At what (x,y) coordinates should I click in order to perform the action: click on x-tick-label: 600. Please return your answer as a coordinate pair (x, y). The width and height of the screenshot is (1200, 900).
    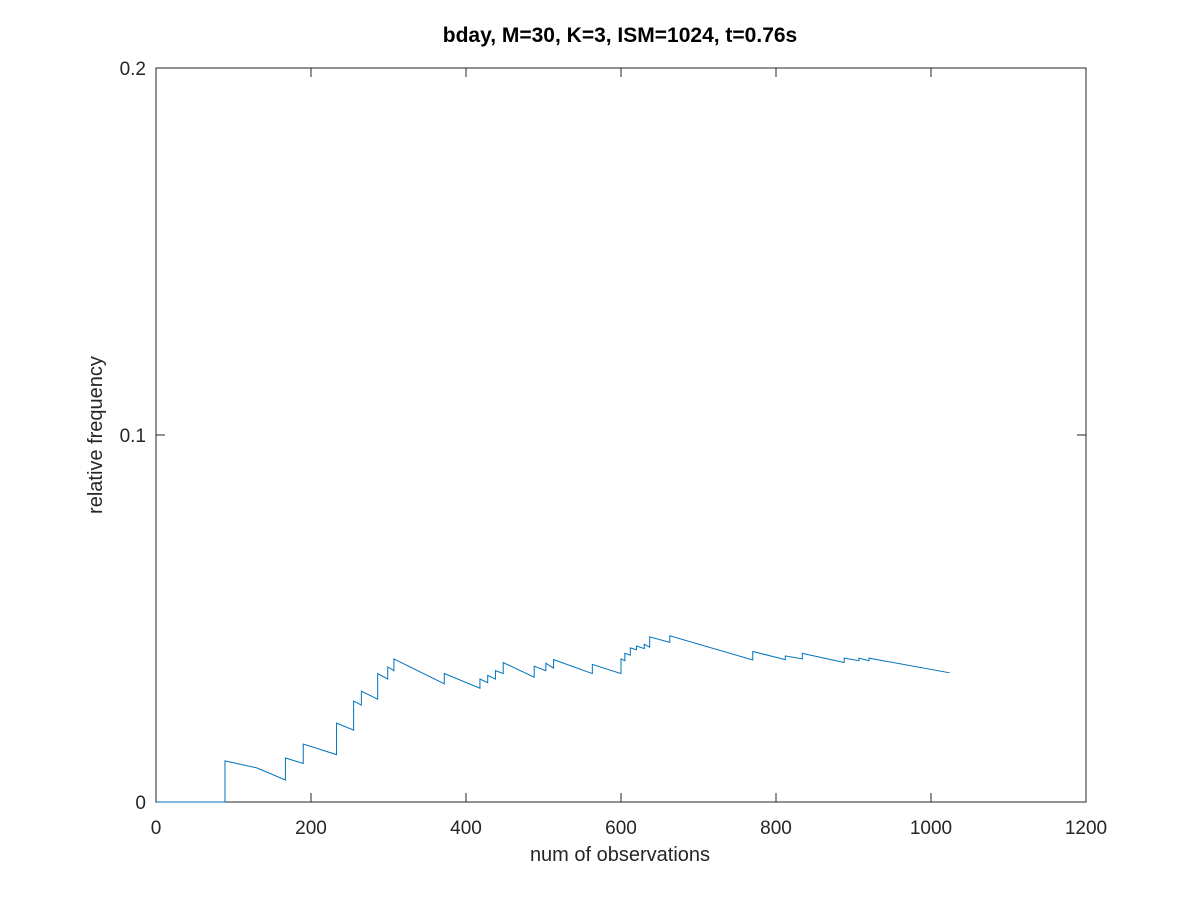
    Looking at the image, I should click on (621, 828).